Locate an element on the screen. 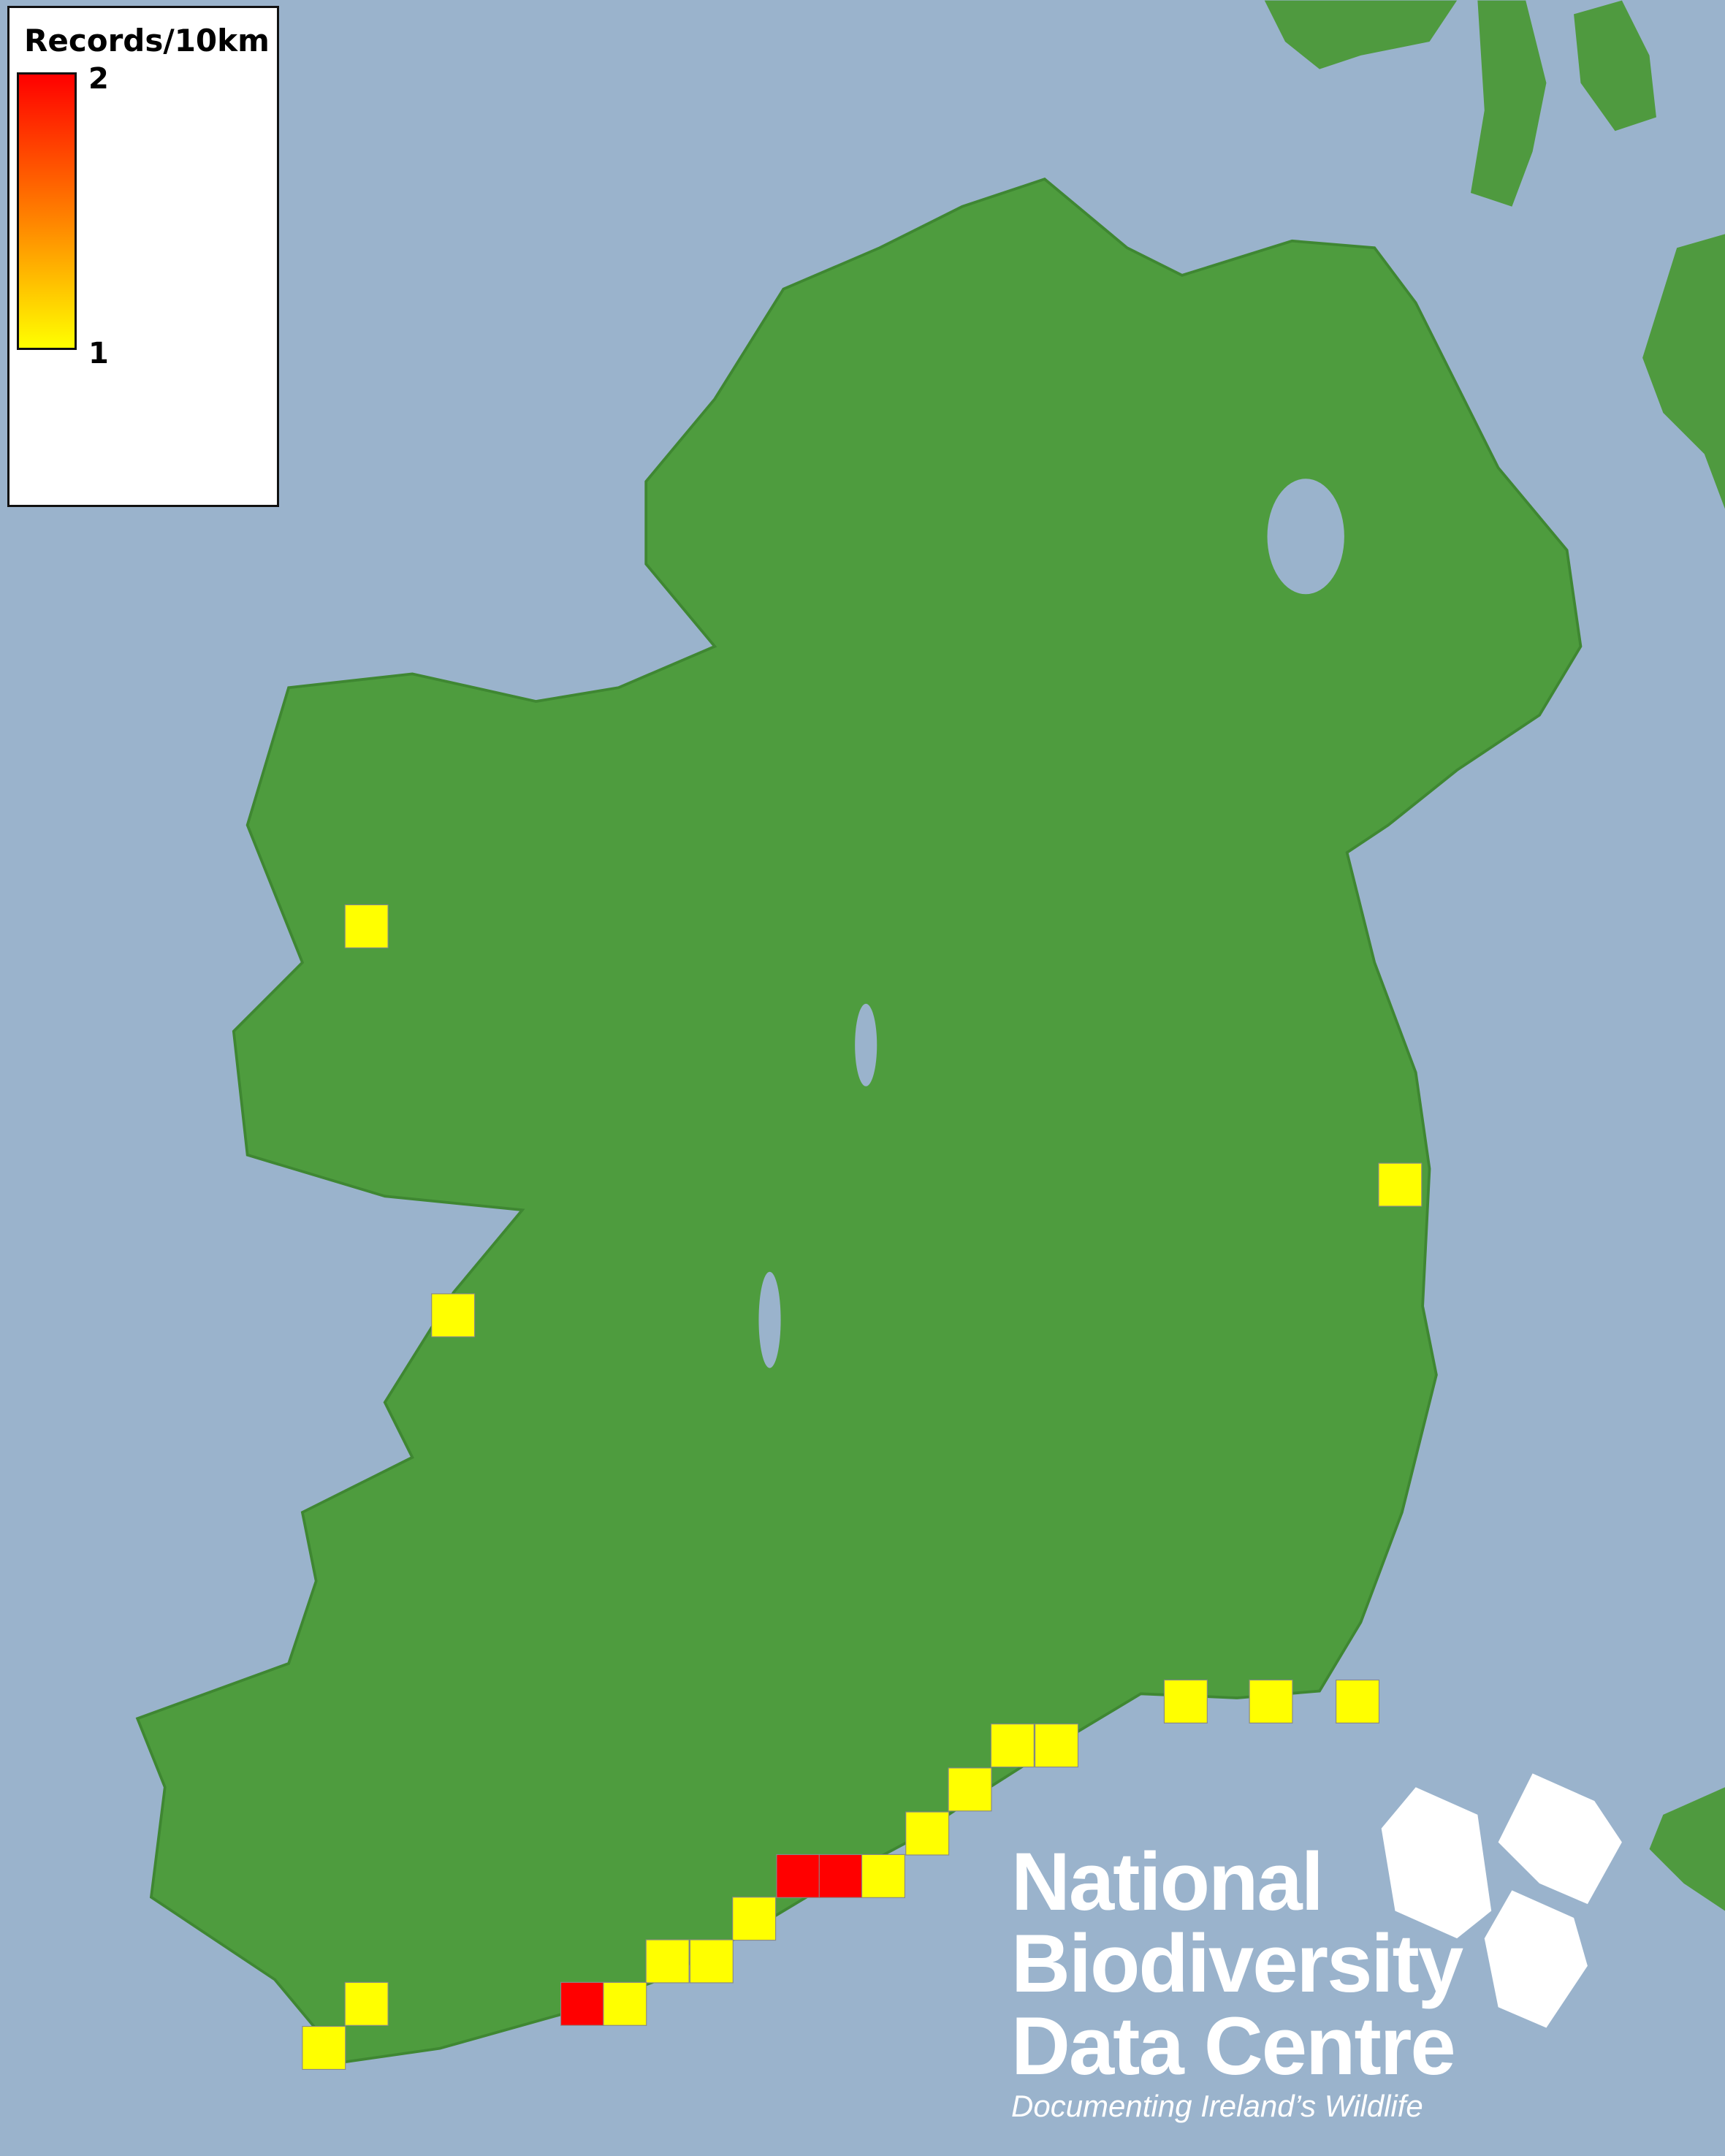 This screenshot has width=1725, height=2156. seahorse-icon is located at coordinates (1536, 1959).